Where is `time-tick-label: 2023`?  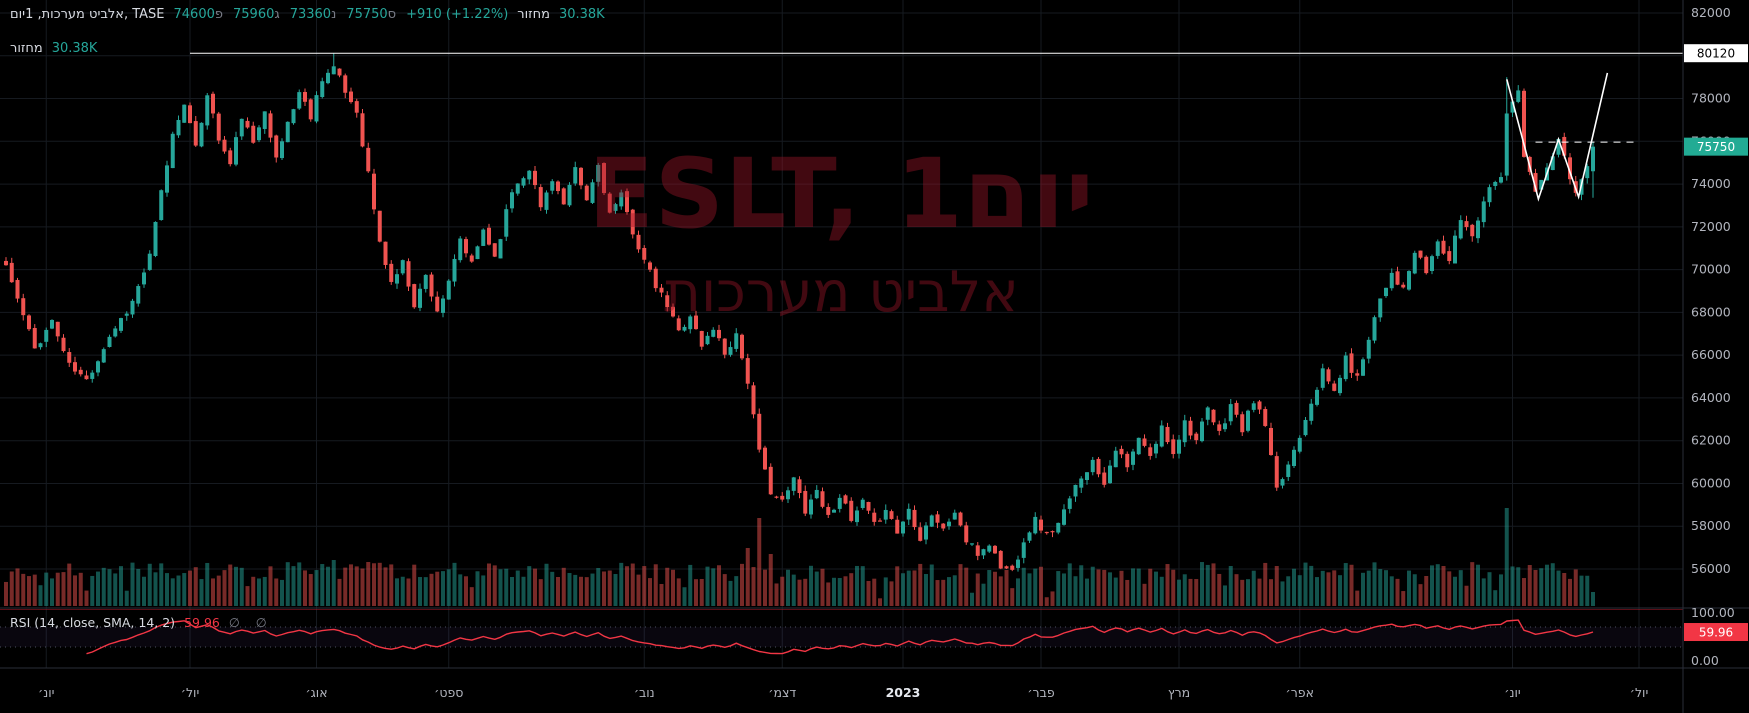 time-tick-label: 2023 is located at coordinates (903, 692).